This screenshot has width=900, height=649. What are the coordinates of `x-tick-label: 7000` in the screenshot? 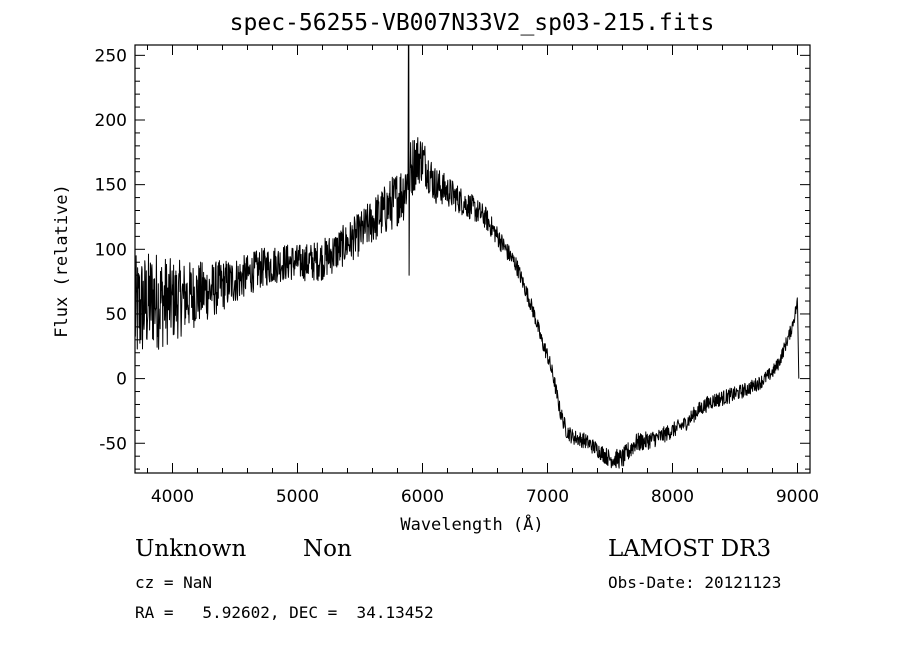 It's located at (547, 497).